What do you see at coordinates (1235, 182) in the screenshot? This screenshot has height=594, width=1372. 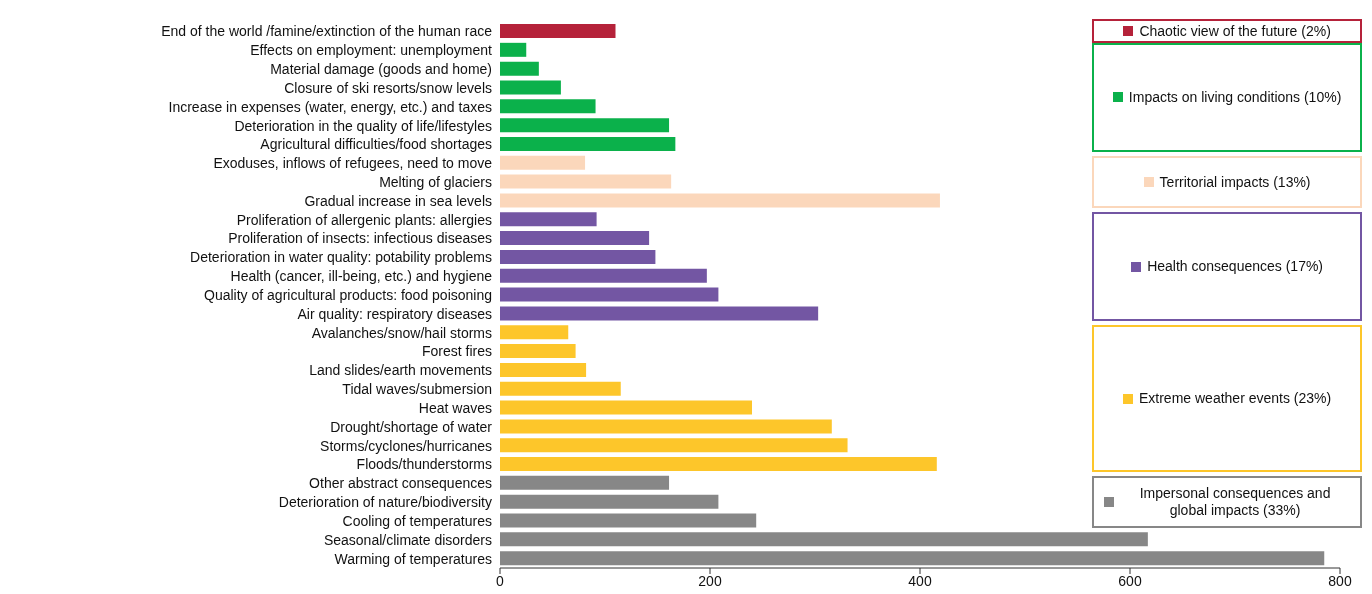 I see `legend-label: Territorial impacts (13%)` at bounding box center [1235, 182].